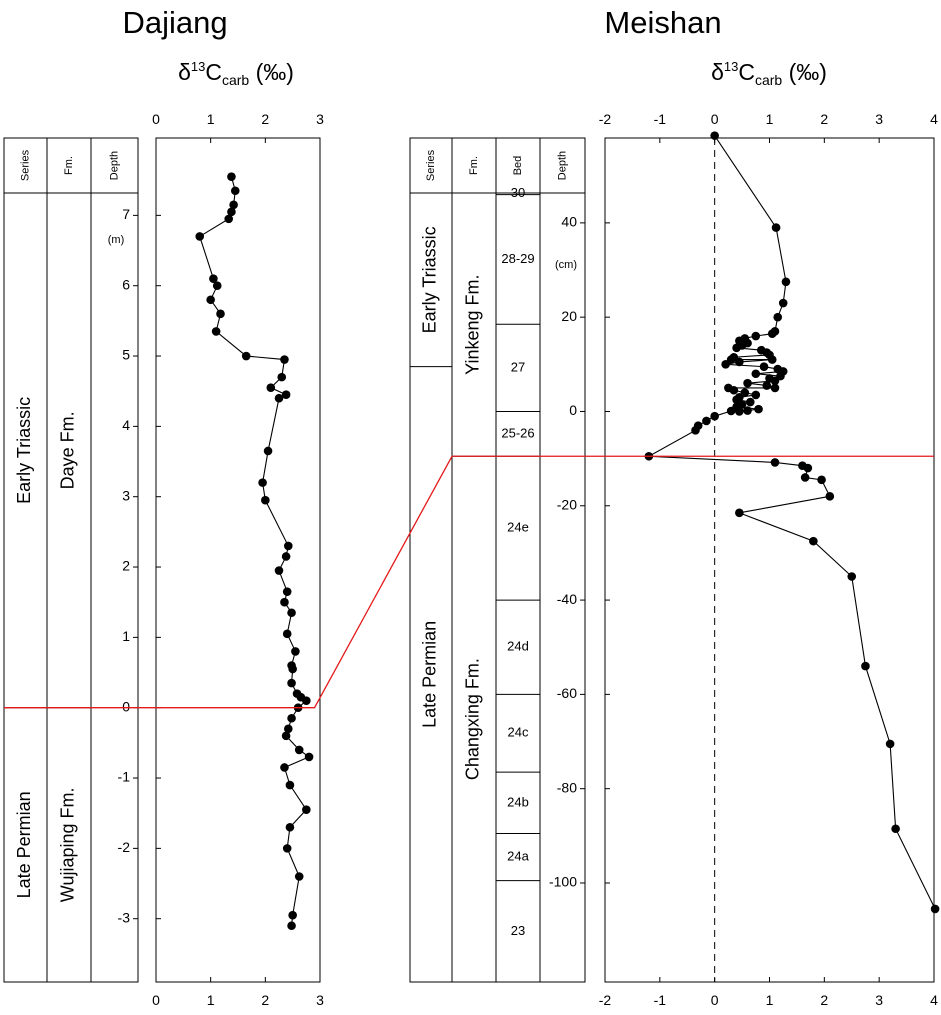  Describe the element at coordinates (518, 366) in the screenshot. I see `bed-label: 27` at that location.